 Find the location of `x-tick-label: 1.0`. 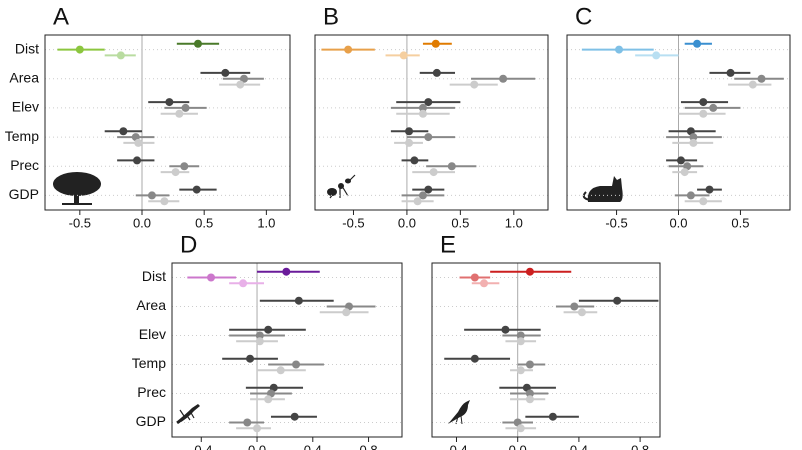

x-tick-label: 1.0 is located at coordinates (514, 222).